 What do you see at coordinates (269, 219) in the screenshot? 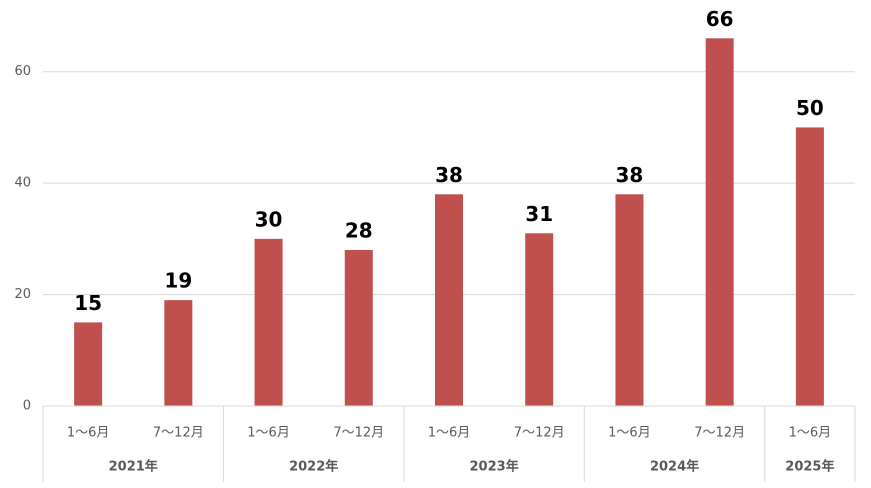
I see `data-label: 30` at bounding box center [269, 219].